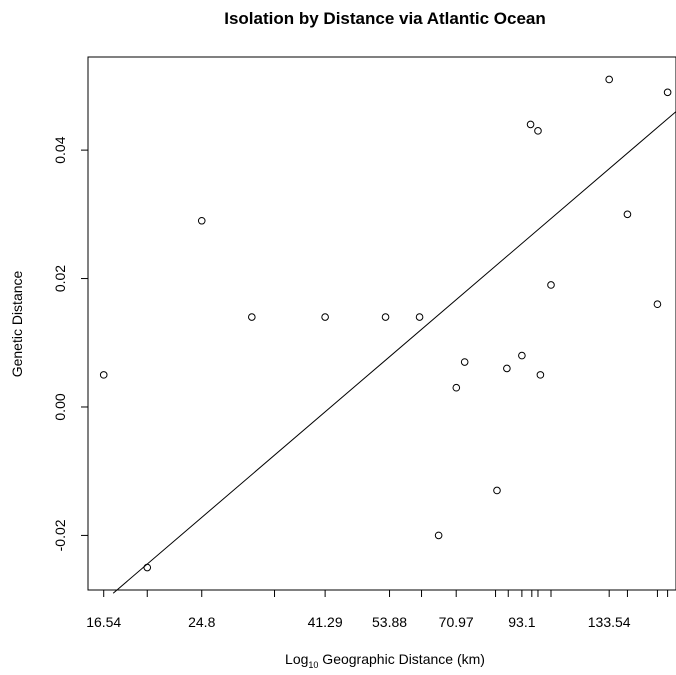 This screenshot has height=675, width=676. What do you see at coordinates (103, 622) in the screenshot?
I see `x-tick-label: 16.54` at bounding box center [103, 622].